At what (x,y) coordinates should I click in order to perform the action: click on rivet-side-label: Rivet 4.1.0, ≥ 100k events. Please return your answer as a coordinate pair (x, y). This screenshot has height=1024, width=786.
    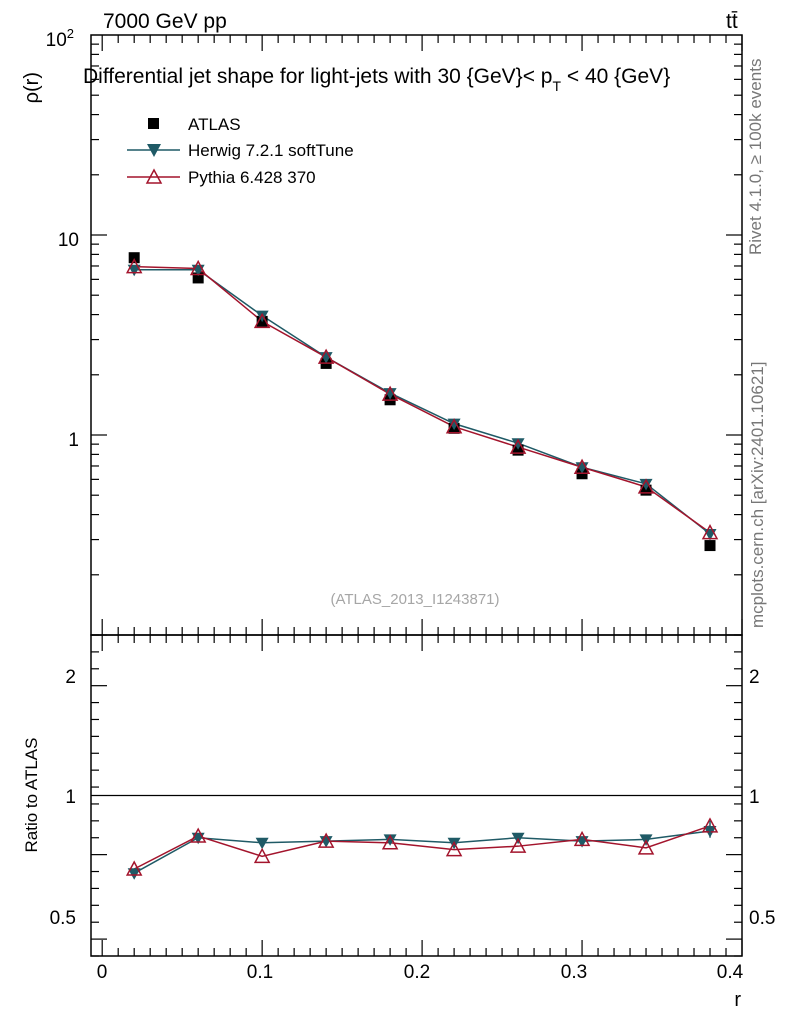
    Looking at the image, I should click on (755, 157).